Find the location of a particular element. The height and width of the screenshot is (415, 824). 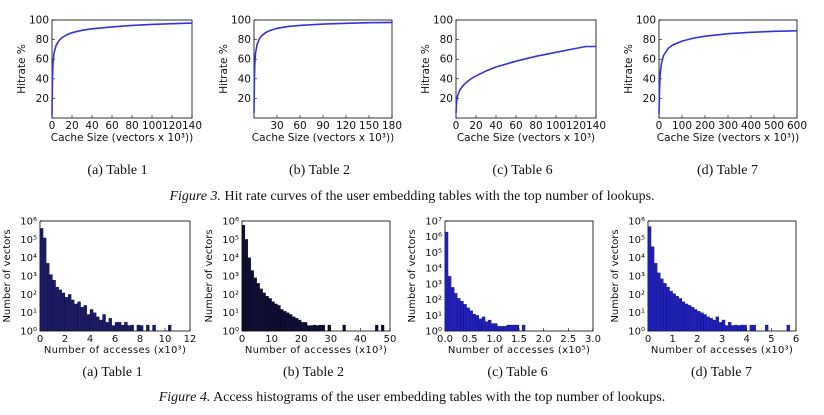

x-tick-label: 2.0 is located at coordinates (544, 339).